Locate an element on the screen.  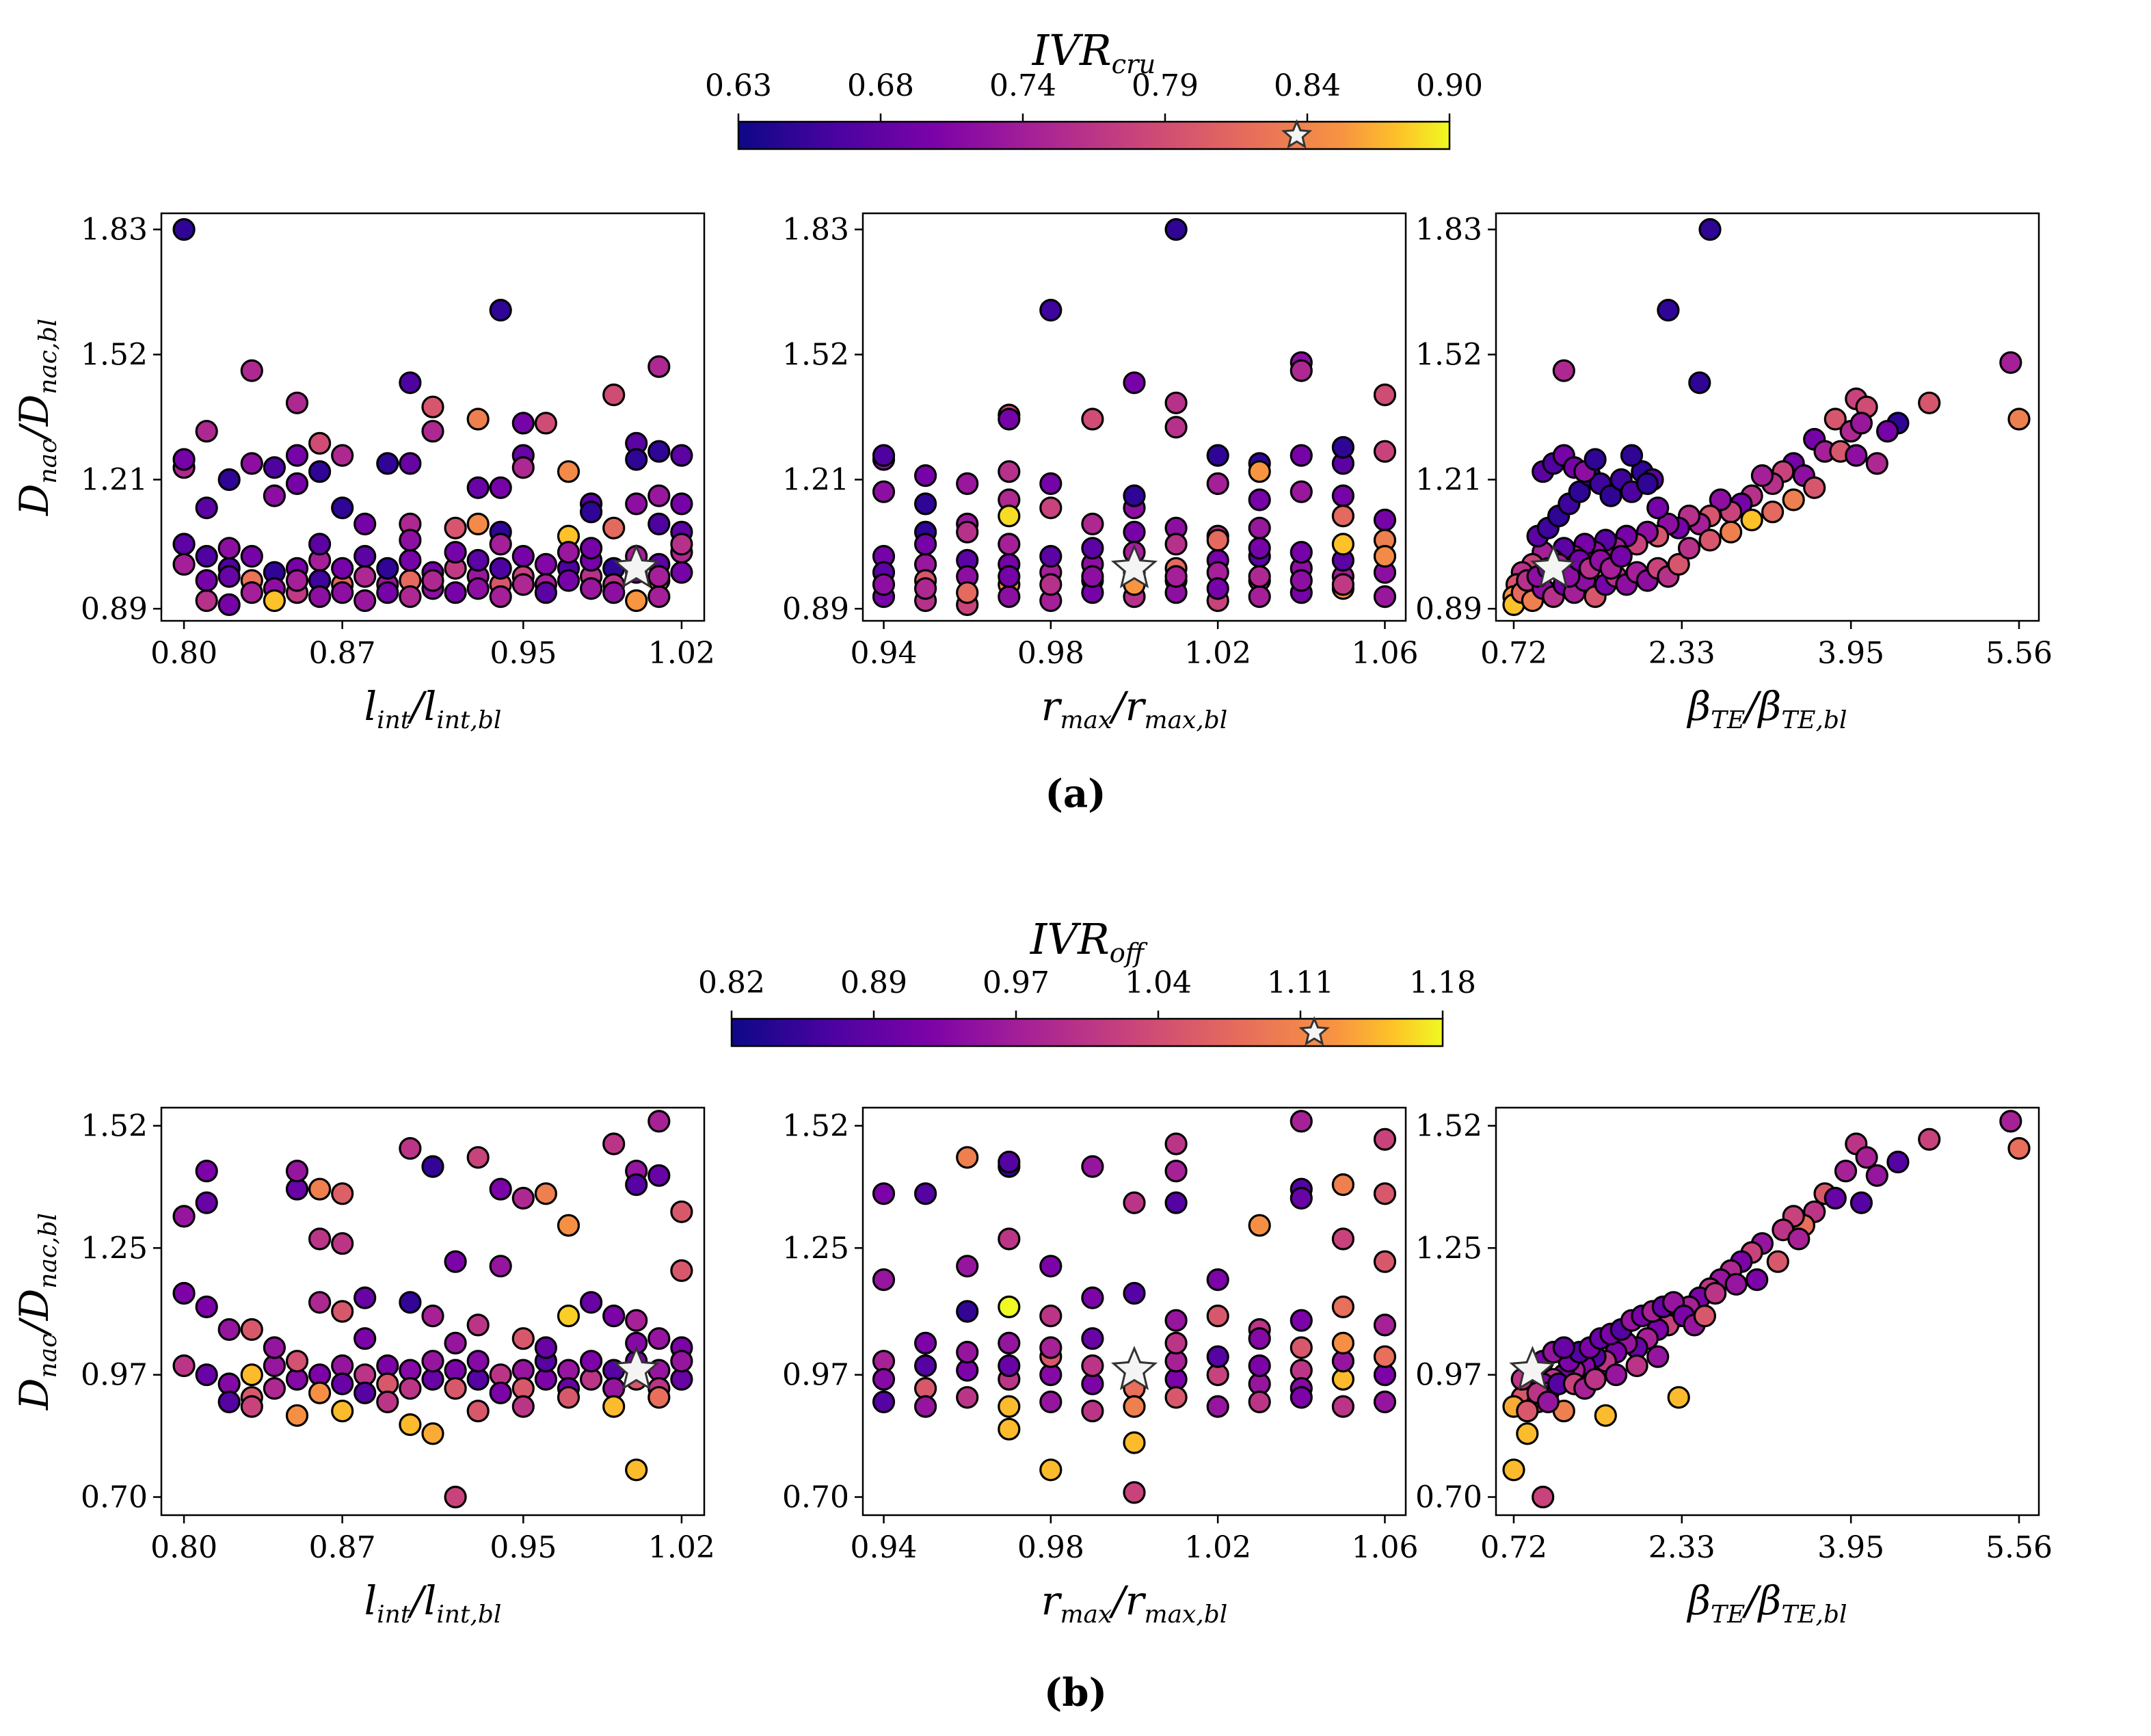
x-tick-label: 3.95 is located at coordinates (1851, 653).